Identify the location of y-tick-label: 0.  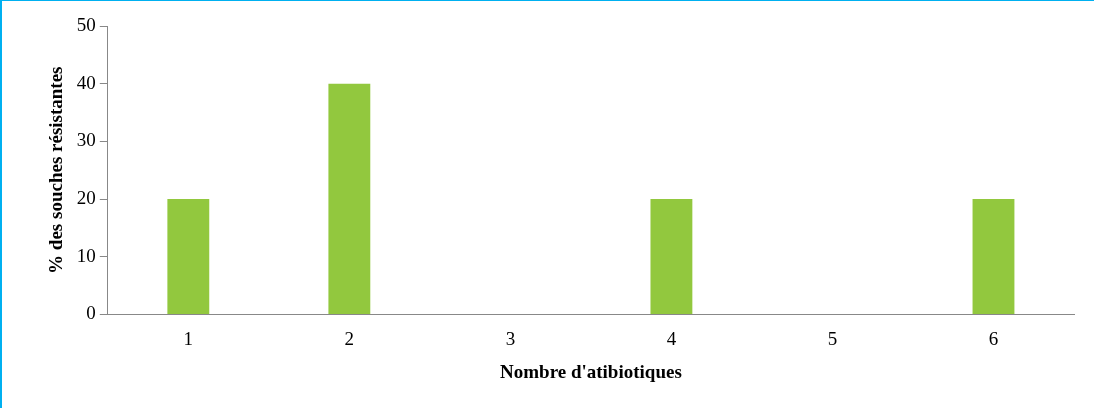
(91, 313).